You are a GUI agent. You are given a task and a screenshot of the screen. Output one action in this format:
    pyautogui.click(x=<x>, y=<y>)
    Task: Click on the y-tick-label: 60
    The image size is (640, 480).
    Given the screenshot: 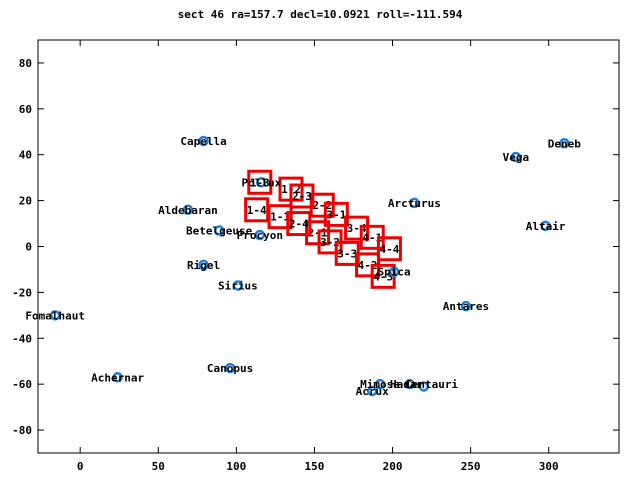 What is the action you would take?
    pyautogui.click(x=25, y=109)
    